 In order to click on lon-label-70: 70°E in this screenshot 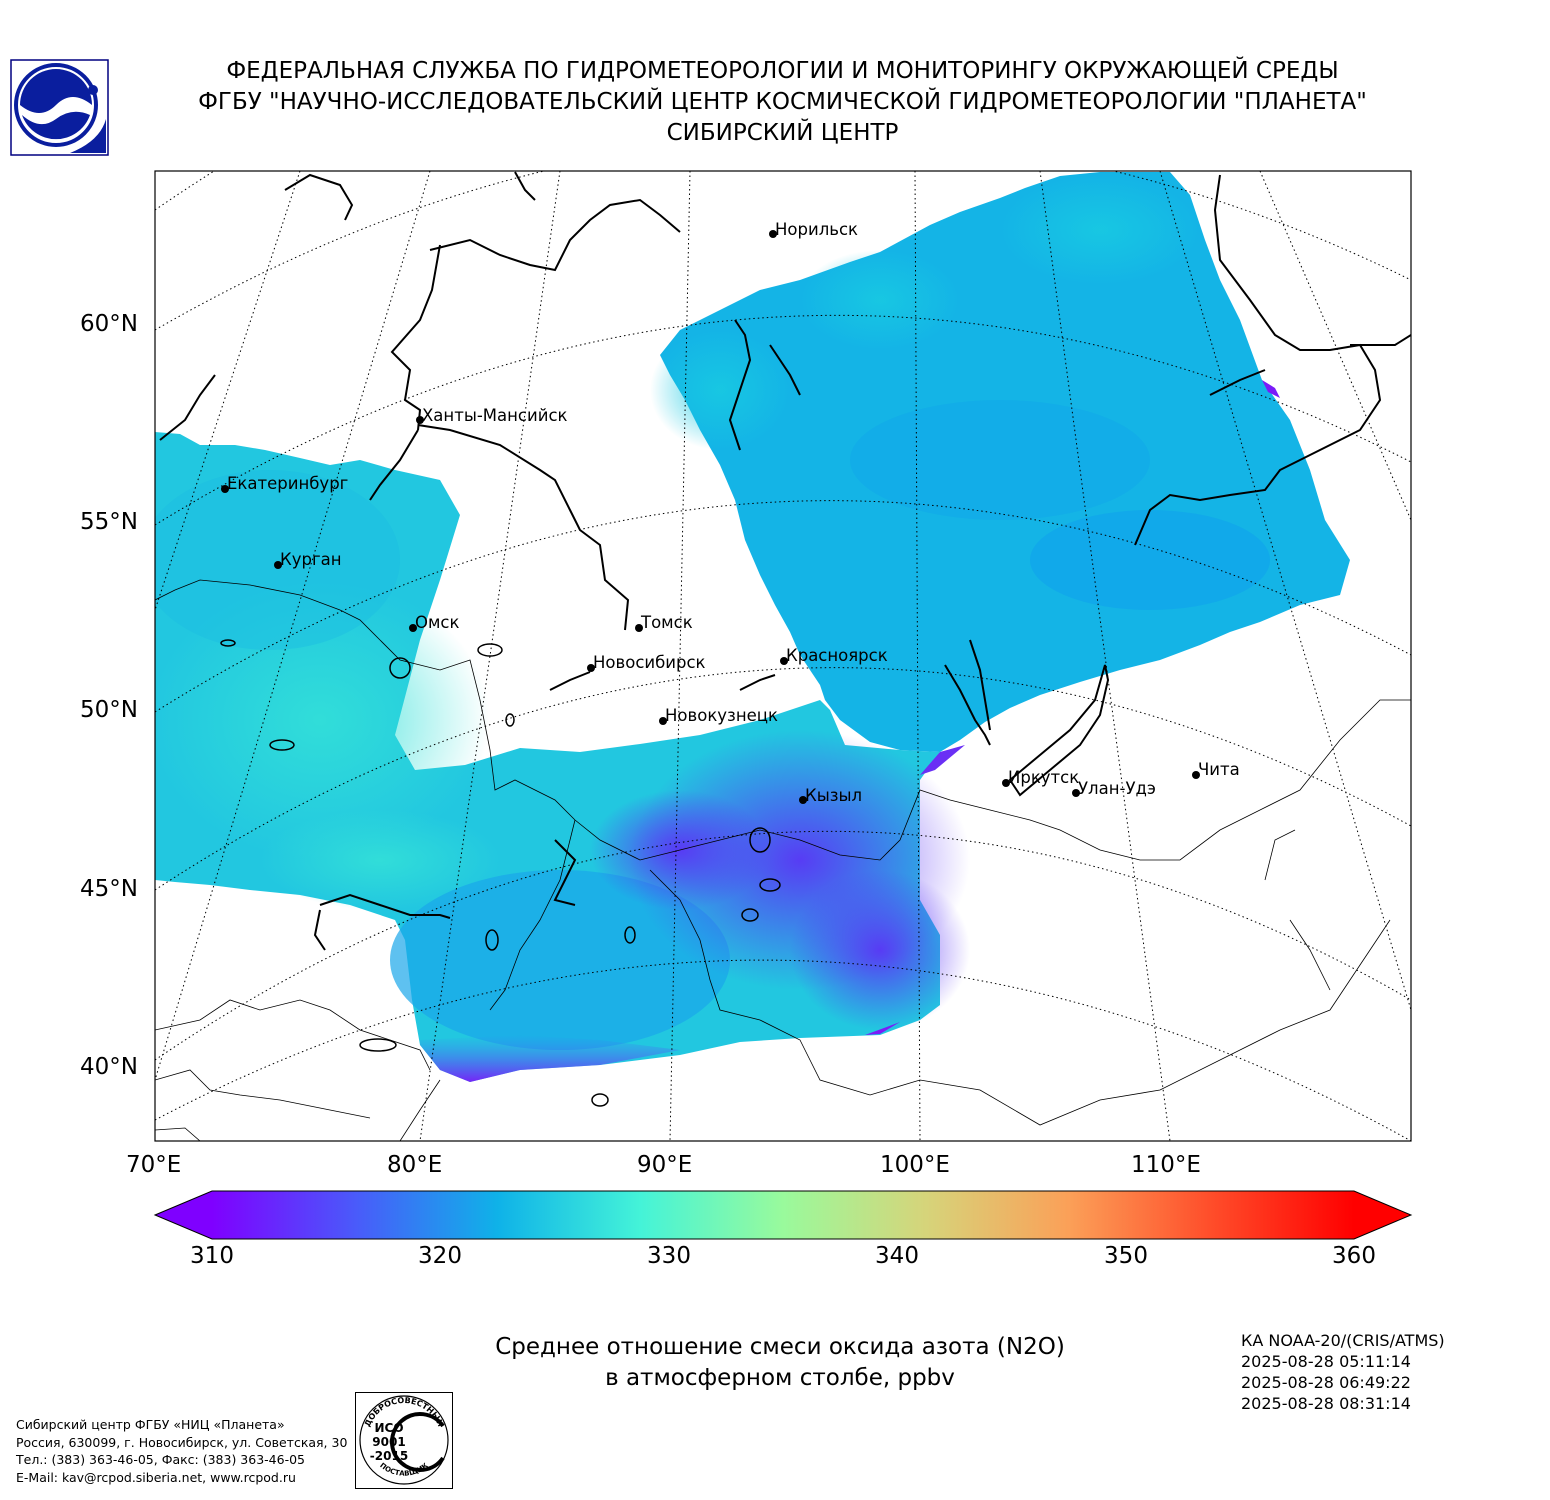, I will do `click(154, 1165)`.